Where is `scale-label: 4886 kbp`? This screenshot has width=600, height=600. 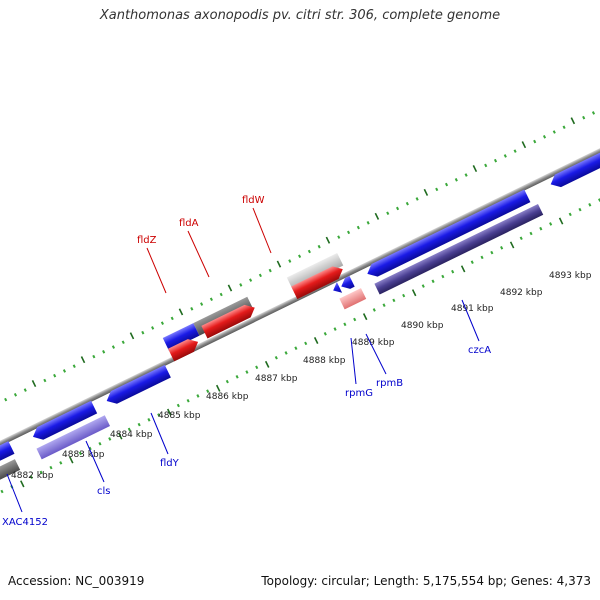 scale-label: 4886 kbp is located at coordinates (227, 397).